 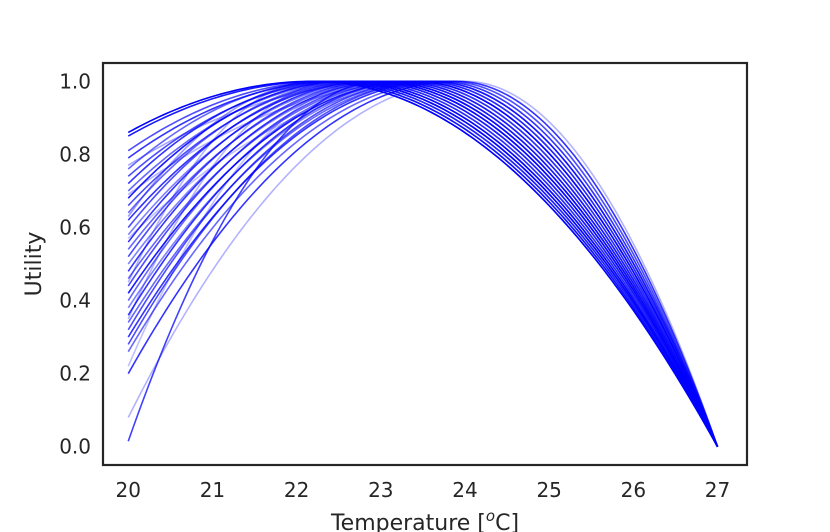 What do you see at coordinates (75, 301) in the screenshot?
I see `y-tick-label: 0.4` at bounding box center [75, 301].